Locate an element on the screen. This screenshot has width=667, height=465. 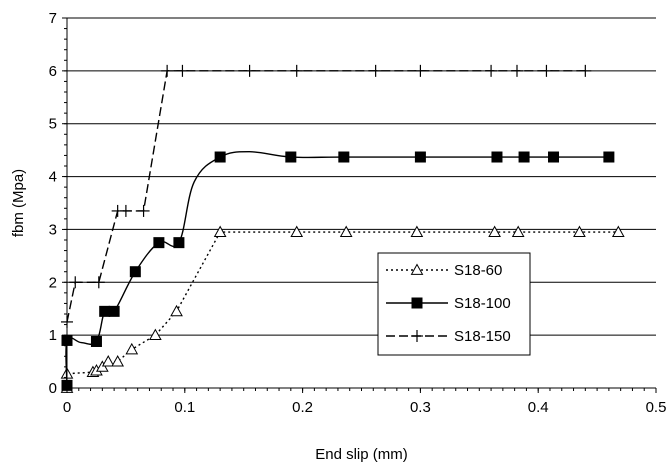
x-tick-label: 0.2 is located at coordinates (302, 407).